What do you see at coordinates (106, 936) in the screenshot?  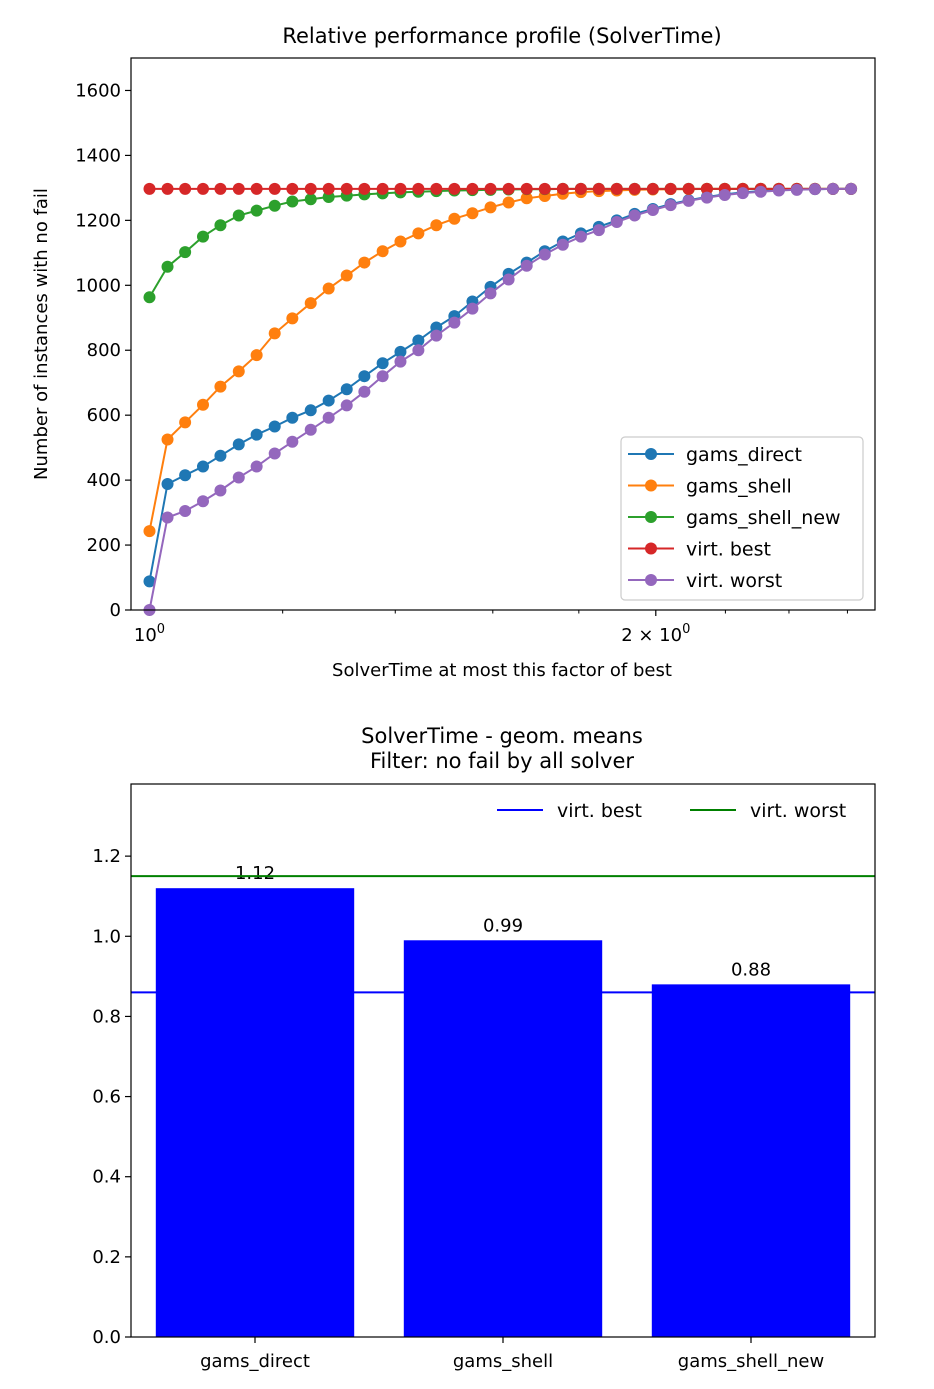 I see `geomean-ytick-label: 1.0` at bounding box center [106, 936].